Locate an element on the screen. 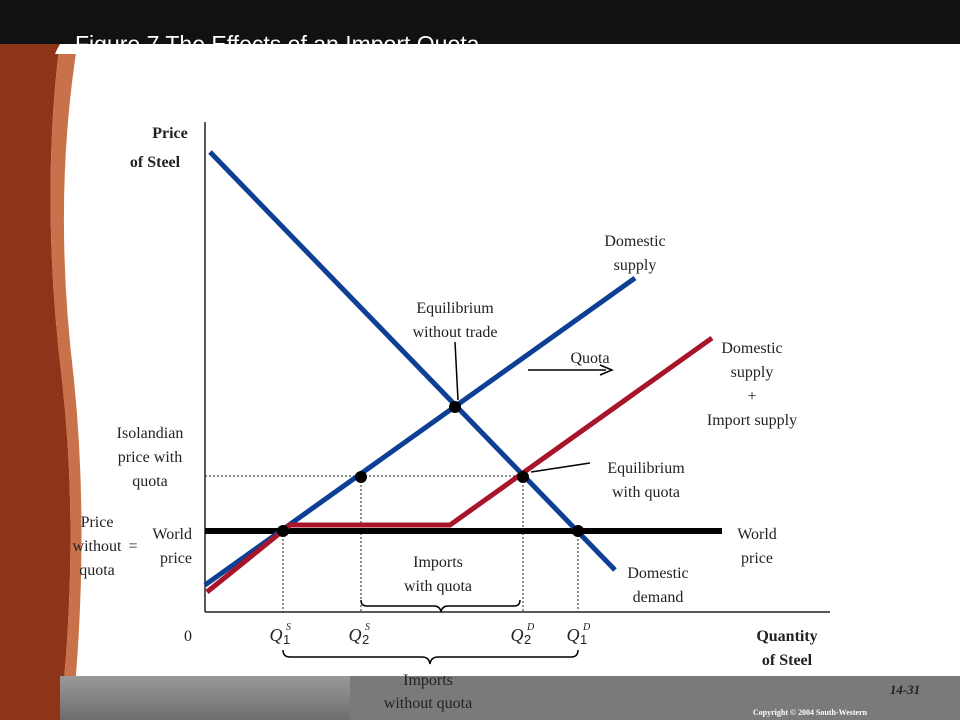 Image resolution: width=960 pixels, height=720 pixels. label-world-price-left: World is located at coordinates (172, 534).